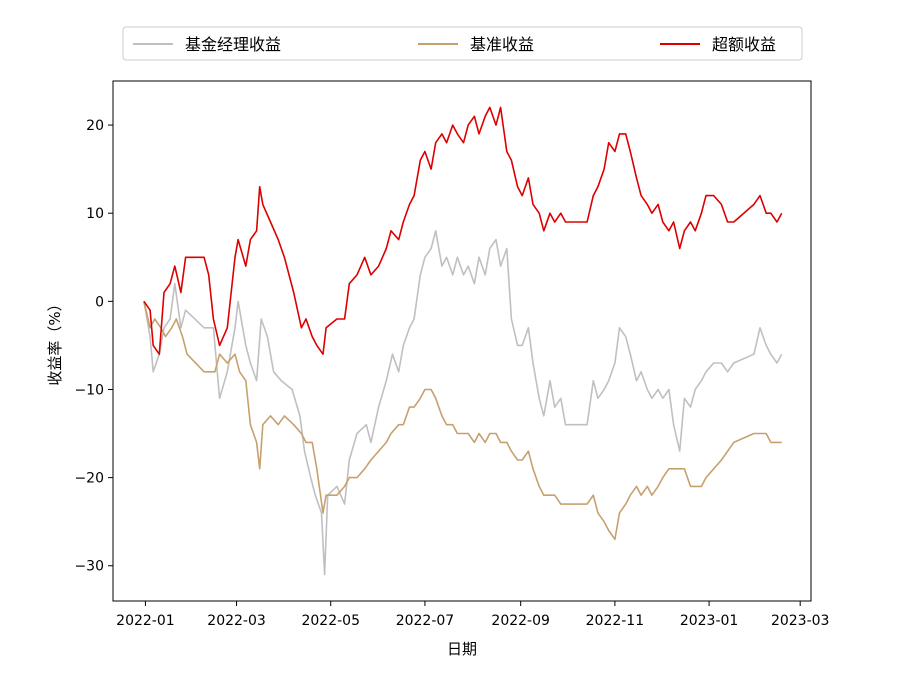  Describe the element at coordinates (520, 621) in the screenshot. I see `x-tick-label: 2022-09` at that location.